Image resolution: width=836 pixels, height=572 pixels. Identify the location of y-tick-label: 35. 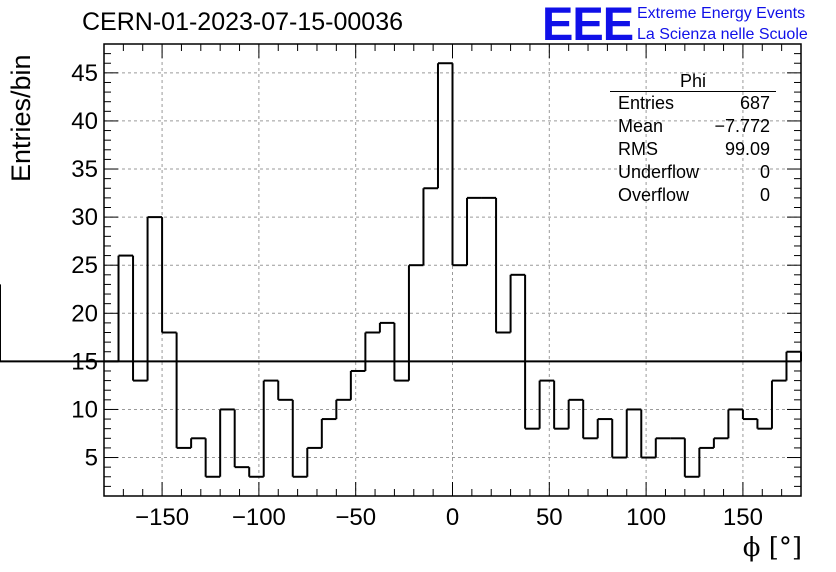
(84, 169).